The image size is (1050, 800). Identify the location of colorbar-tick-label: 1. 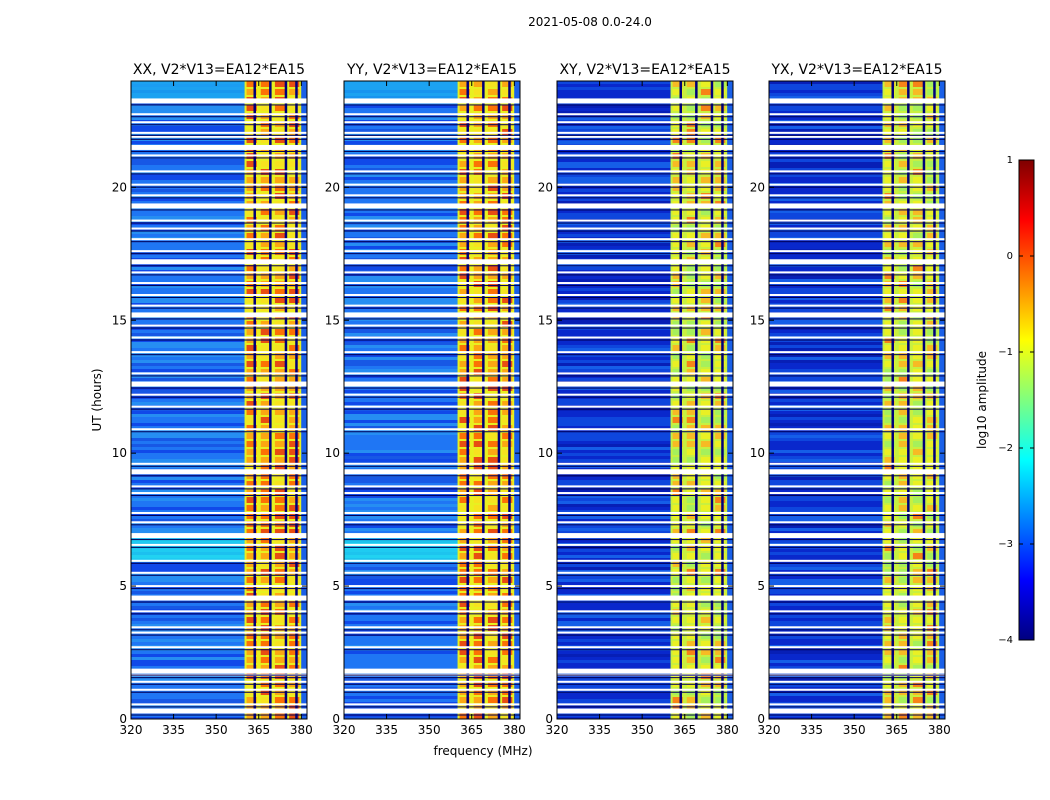
(1010, 160).